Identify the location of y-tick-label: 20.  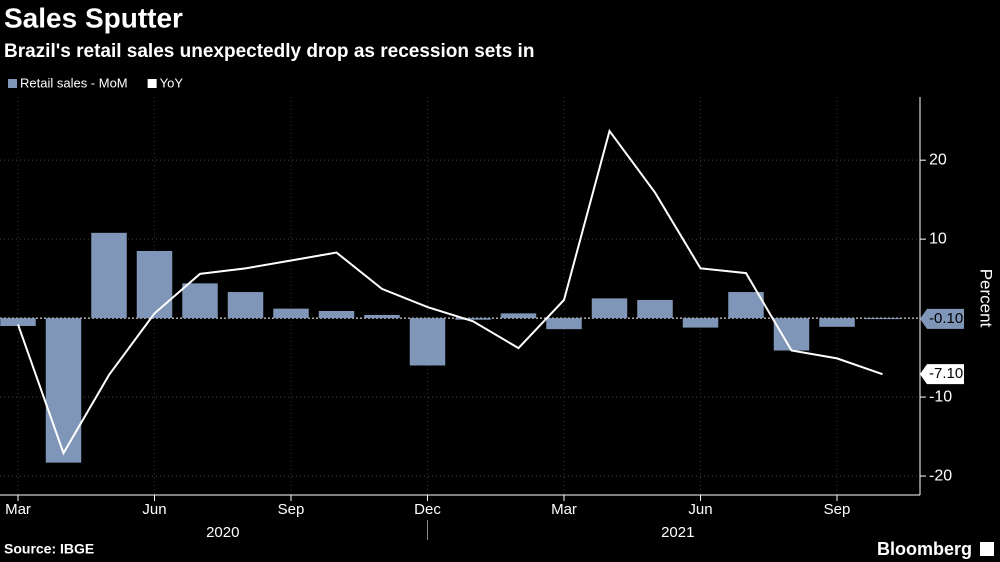
(938, 159).